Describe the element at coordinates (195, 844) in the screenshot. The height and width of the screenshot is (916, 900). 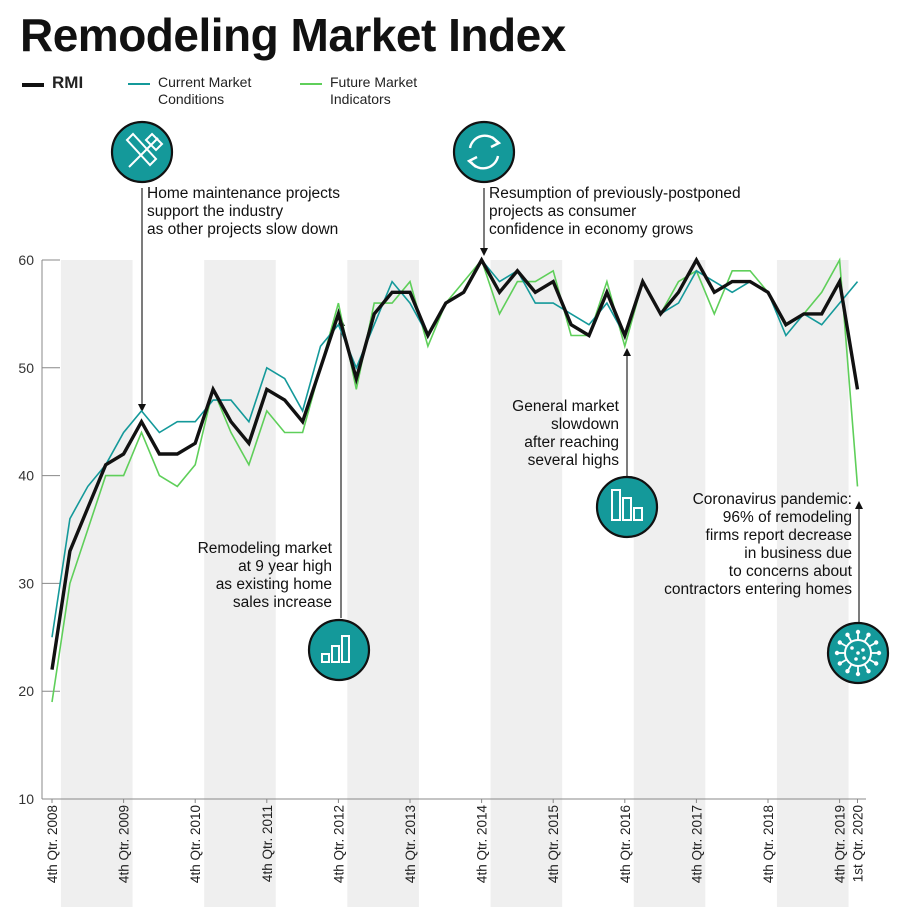
I see `x-tick-label: 4th Qtr. 2010` at that location.